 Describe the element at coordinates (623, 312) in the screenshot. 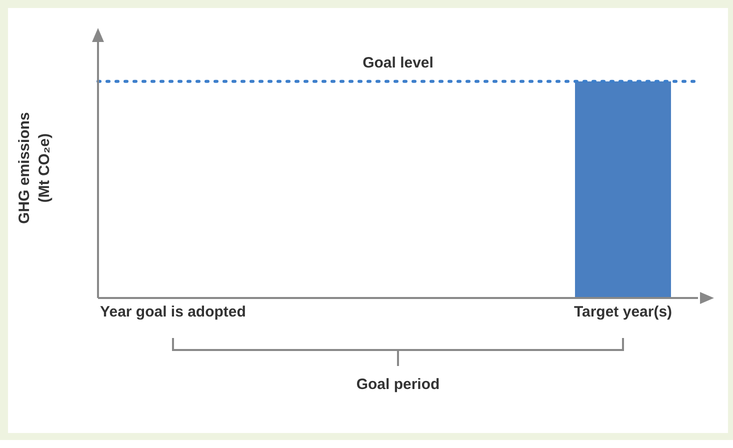

I see `x-tick-label: Target year(s)` at that location.